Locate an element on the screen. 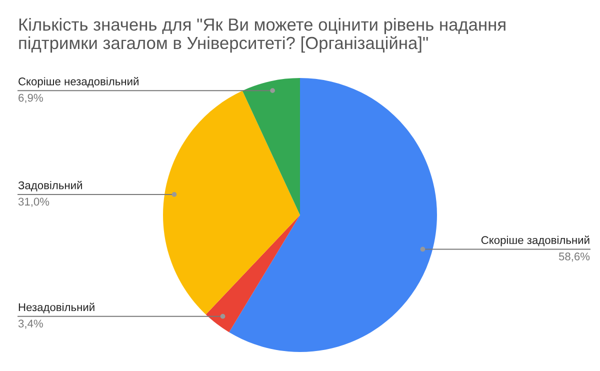 The image size is (600, 371). slice-label: Задовільний is located at coordinates (50, 186).